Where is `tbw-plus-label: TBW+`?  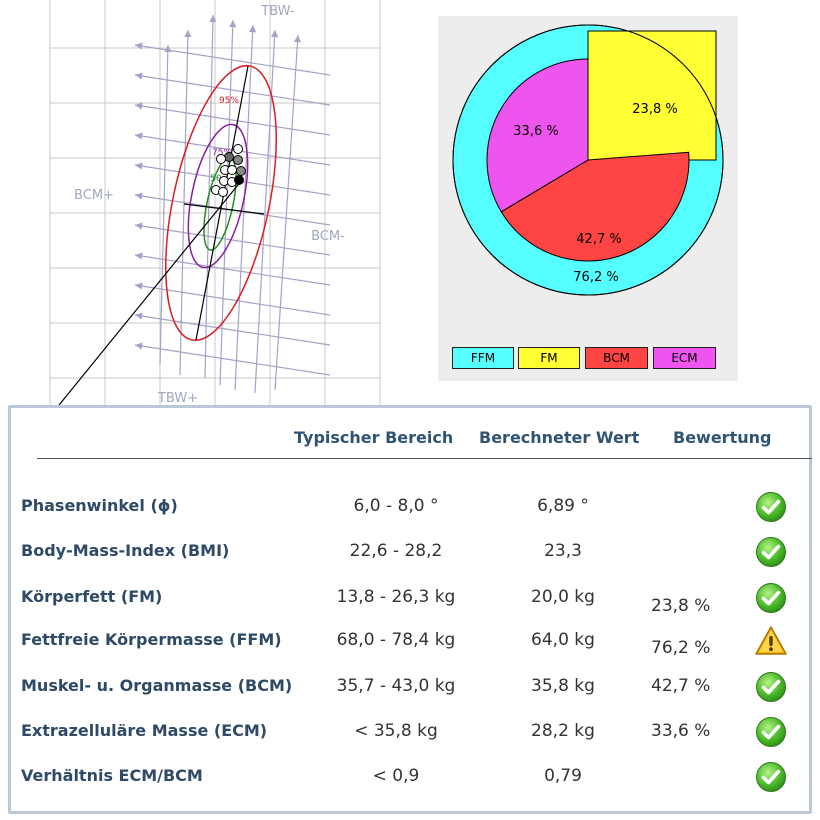 tbw-plus-label: TBW+ is located at coordinates (177, 398).